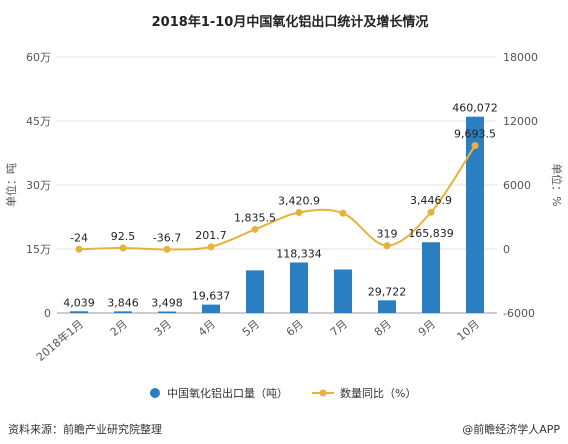 The image size is (568, 444). Describe the element at coordinates (431, 200) in the screenshot. I see `line-value-label: 3,446.9` at that location.